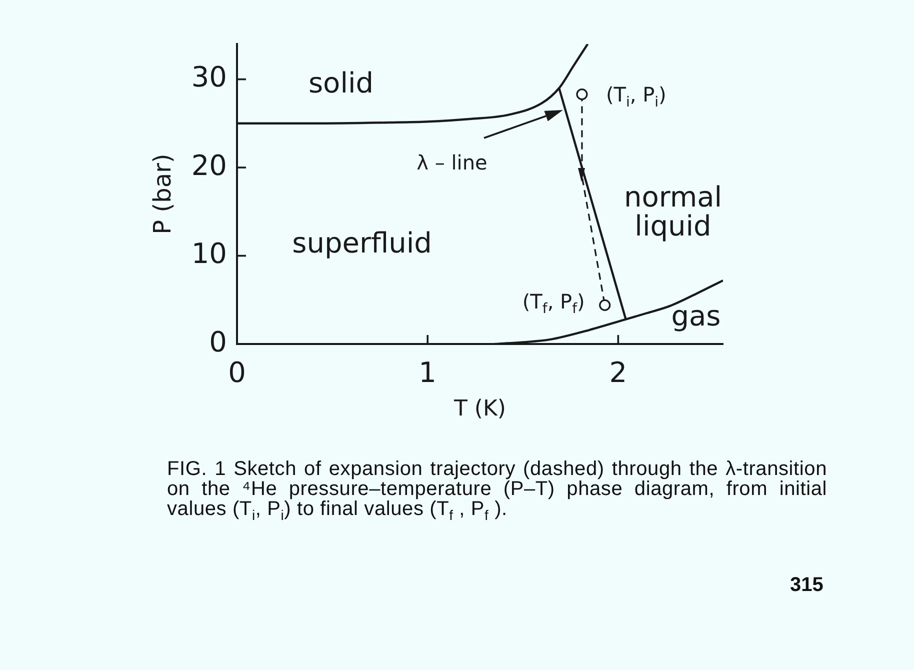 The width and height of the screenshot is (914, 670). What do you see at coordinates (209, 253) in the screenshot?
I see `y-tick-label: 10` at bounding box center [209, 253].